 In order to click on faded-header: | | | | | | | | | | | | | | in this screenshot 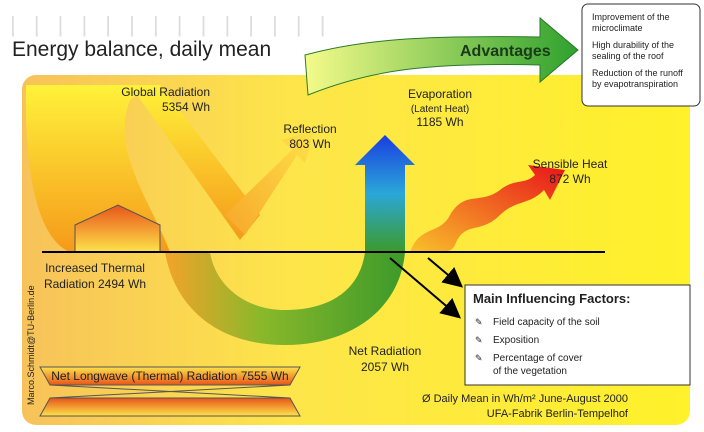, I will do `click(170, 24)`.